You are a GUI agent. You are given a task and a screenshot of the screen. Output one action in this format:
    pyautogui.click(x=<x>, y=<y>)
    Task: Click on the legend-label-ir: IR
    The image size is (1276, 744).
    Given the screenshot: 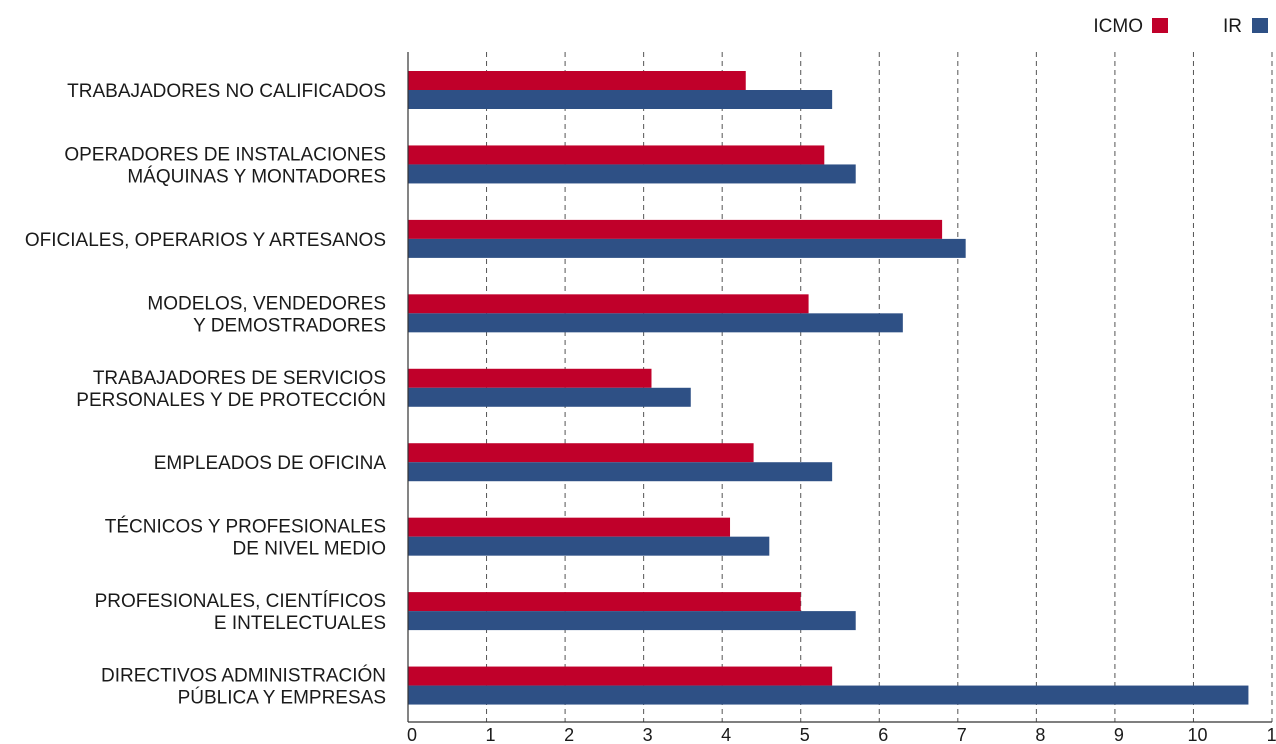 What is the action you would take?
    pyautogui.click(x=1232, y=26)
    